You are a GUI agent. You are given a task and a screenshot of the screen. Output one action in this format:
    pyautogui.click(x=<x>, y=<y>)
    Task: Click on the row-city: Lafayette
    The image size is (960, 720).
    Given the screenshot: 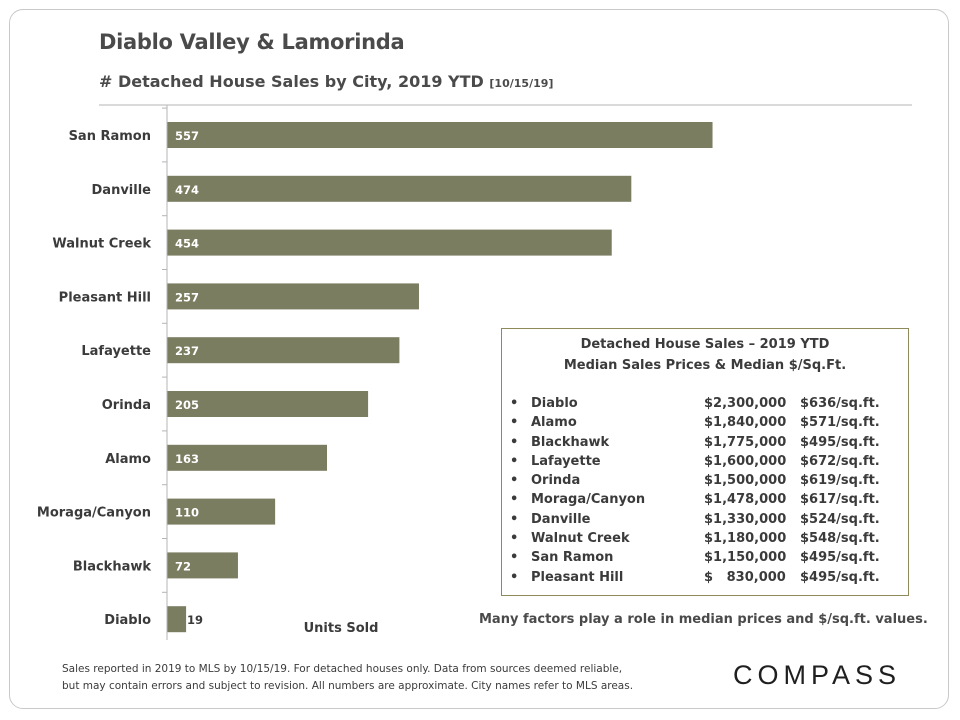 What is the action you would take?
    pyautogui.click(x=566, y=461)
    